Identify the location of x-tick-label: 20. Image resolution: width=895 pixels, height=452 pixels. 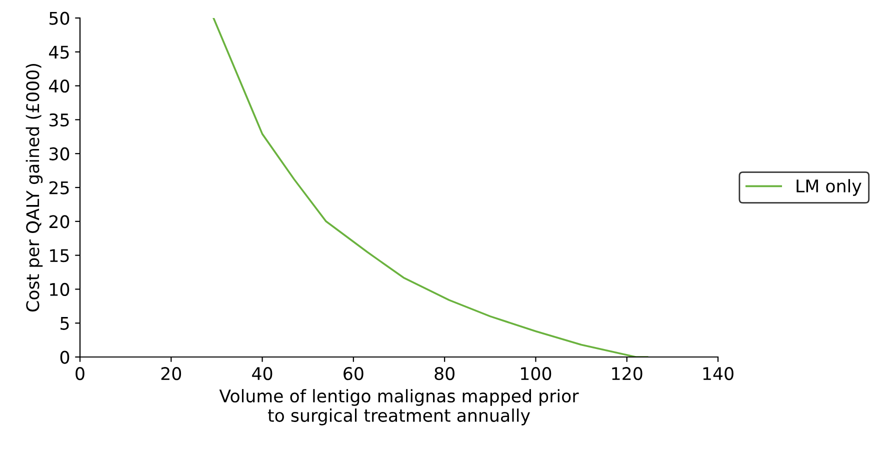
(171, 373).